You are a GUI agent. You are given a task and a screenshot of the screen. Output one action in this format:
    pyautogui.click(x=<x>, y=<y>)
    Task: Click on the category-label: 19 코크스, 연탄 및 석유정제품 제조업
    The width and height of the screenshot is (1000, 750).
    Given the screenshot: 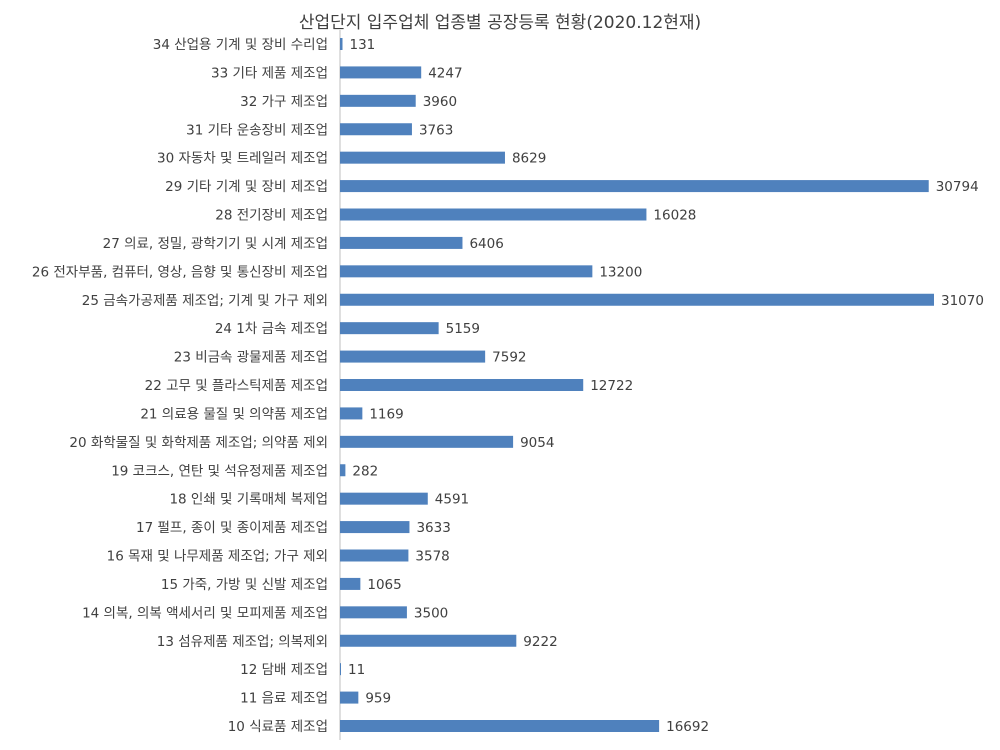 What is the action you would take?
    pyautogui.click(x=219, y=471)
    